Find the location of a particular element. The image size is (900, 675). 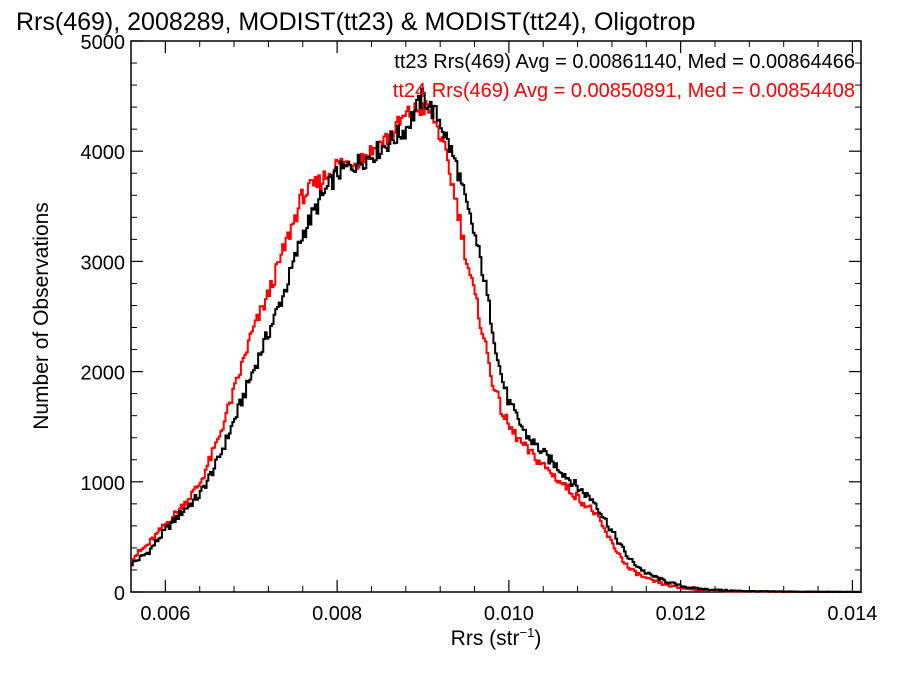

x-tick-label: 0.006 is located at coordinates (165, 614).